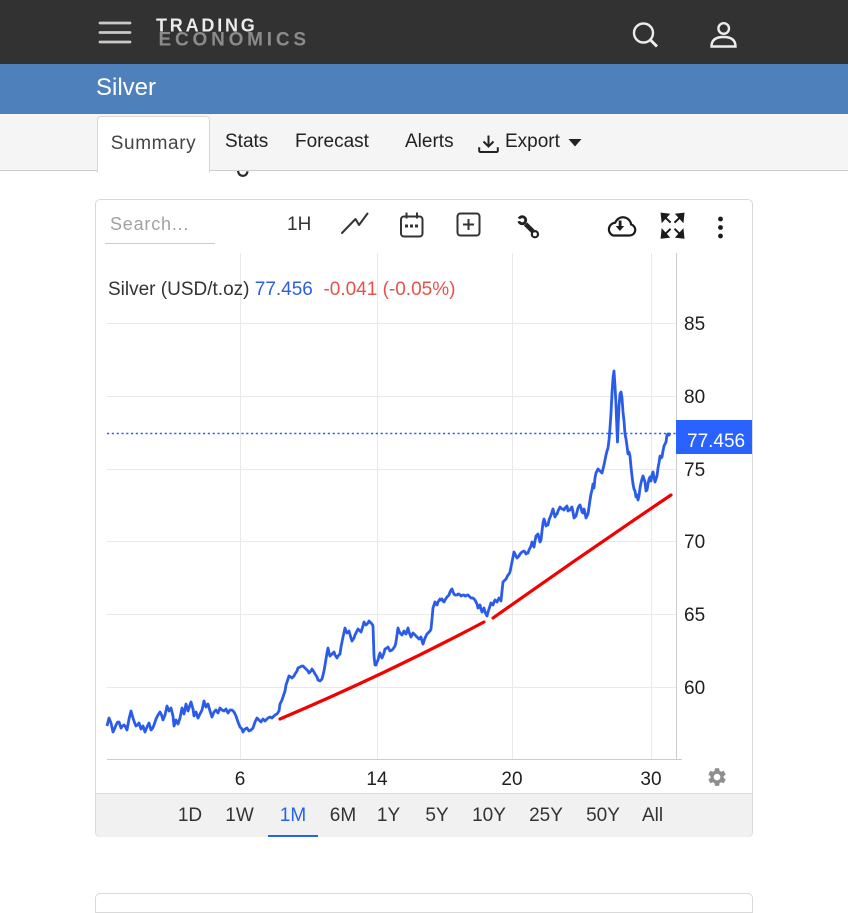 This screenshot has width=848, height=913. What do you see at coordinates (694, 470) in the screenshot?
I see `svg-text: 75` at bounding box center [694, 470].